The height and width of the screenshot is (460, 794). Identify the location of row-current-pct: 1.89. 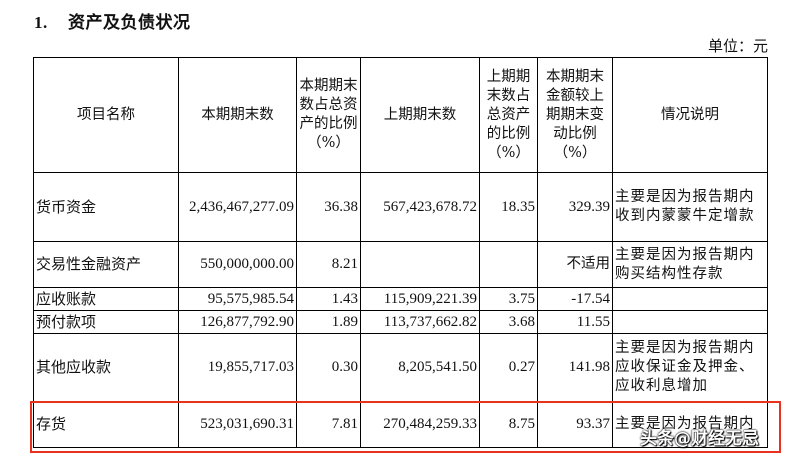
(328, 322).